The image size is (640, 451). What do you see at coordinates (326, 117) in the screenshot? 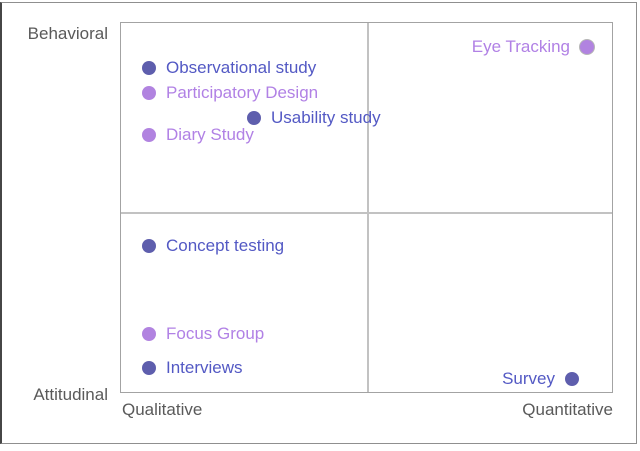
I see `data-point-label: Usability study` at bounding box center [326, 117].